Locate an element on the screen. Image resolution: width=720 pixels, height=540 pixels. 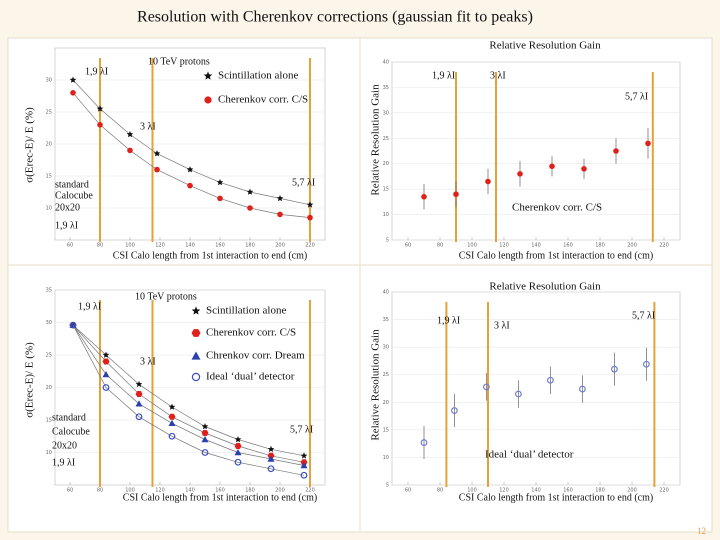
legend-label: Ideal ‘dual’ detector is located at coordinates (529, 455).